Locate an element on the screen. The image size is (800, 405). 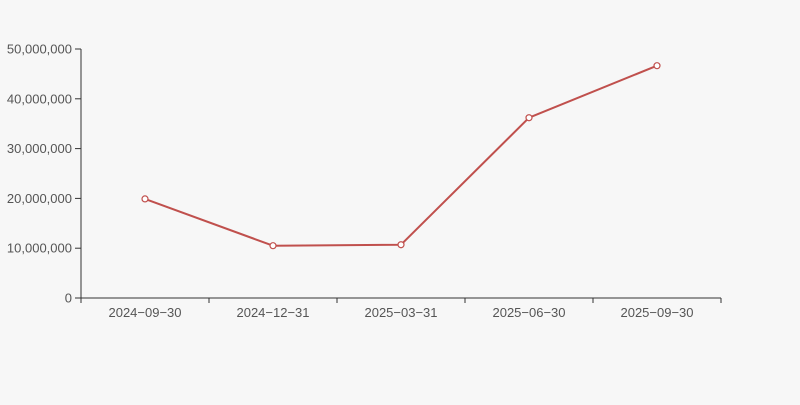
x-axis-tick-label: 2025−06−30 is located at coordinates (528, 312).